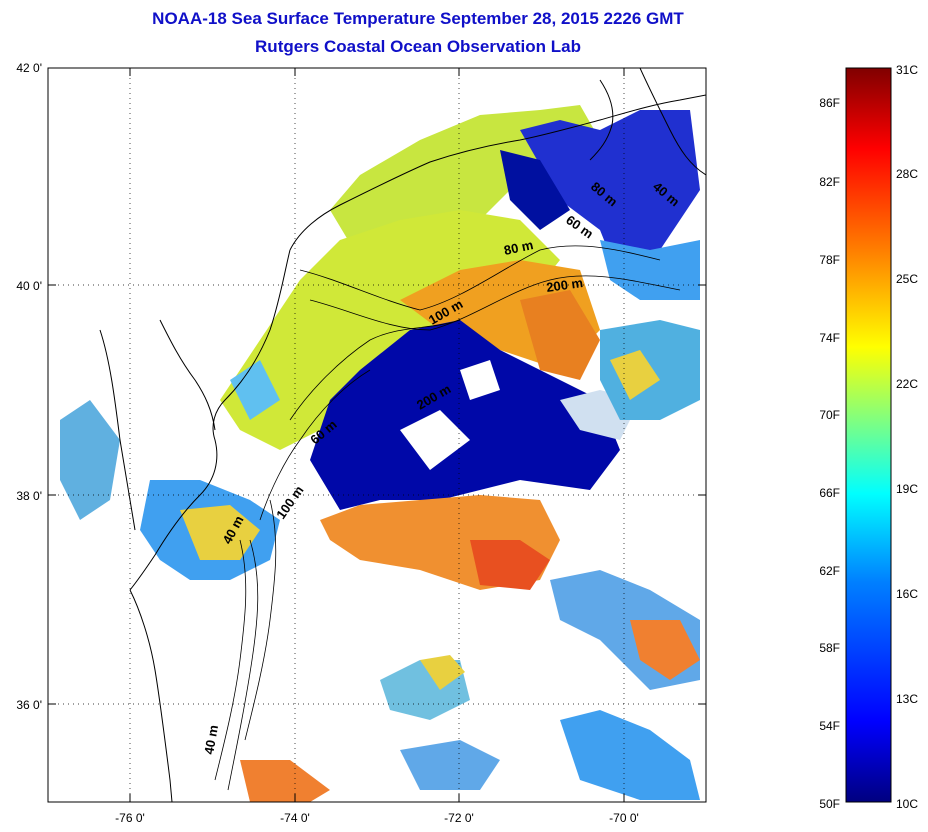 This screenshot has height=832, width=928. I want to click on colorbar-f-labels: 86F 82F 78F 74F 70F 66F 62F 58F 54F 50F, so click(829, 453).